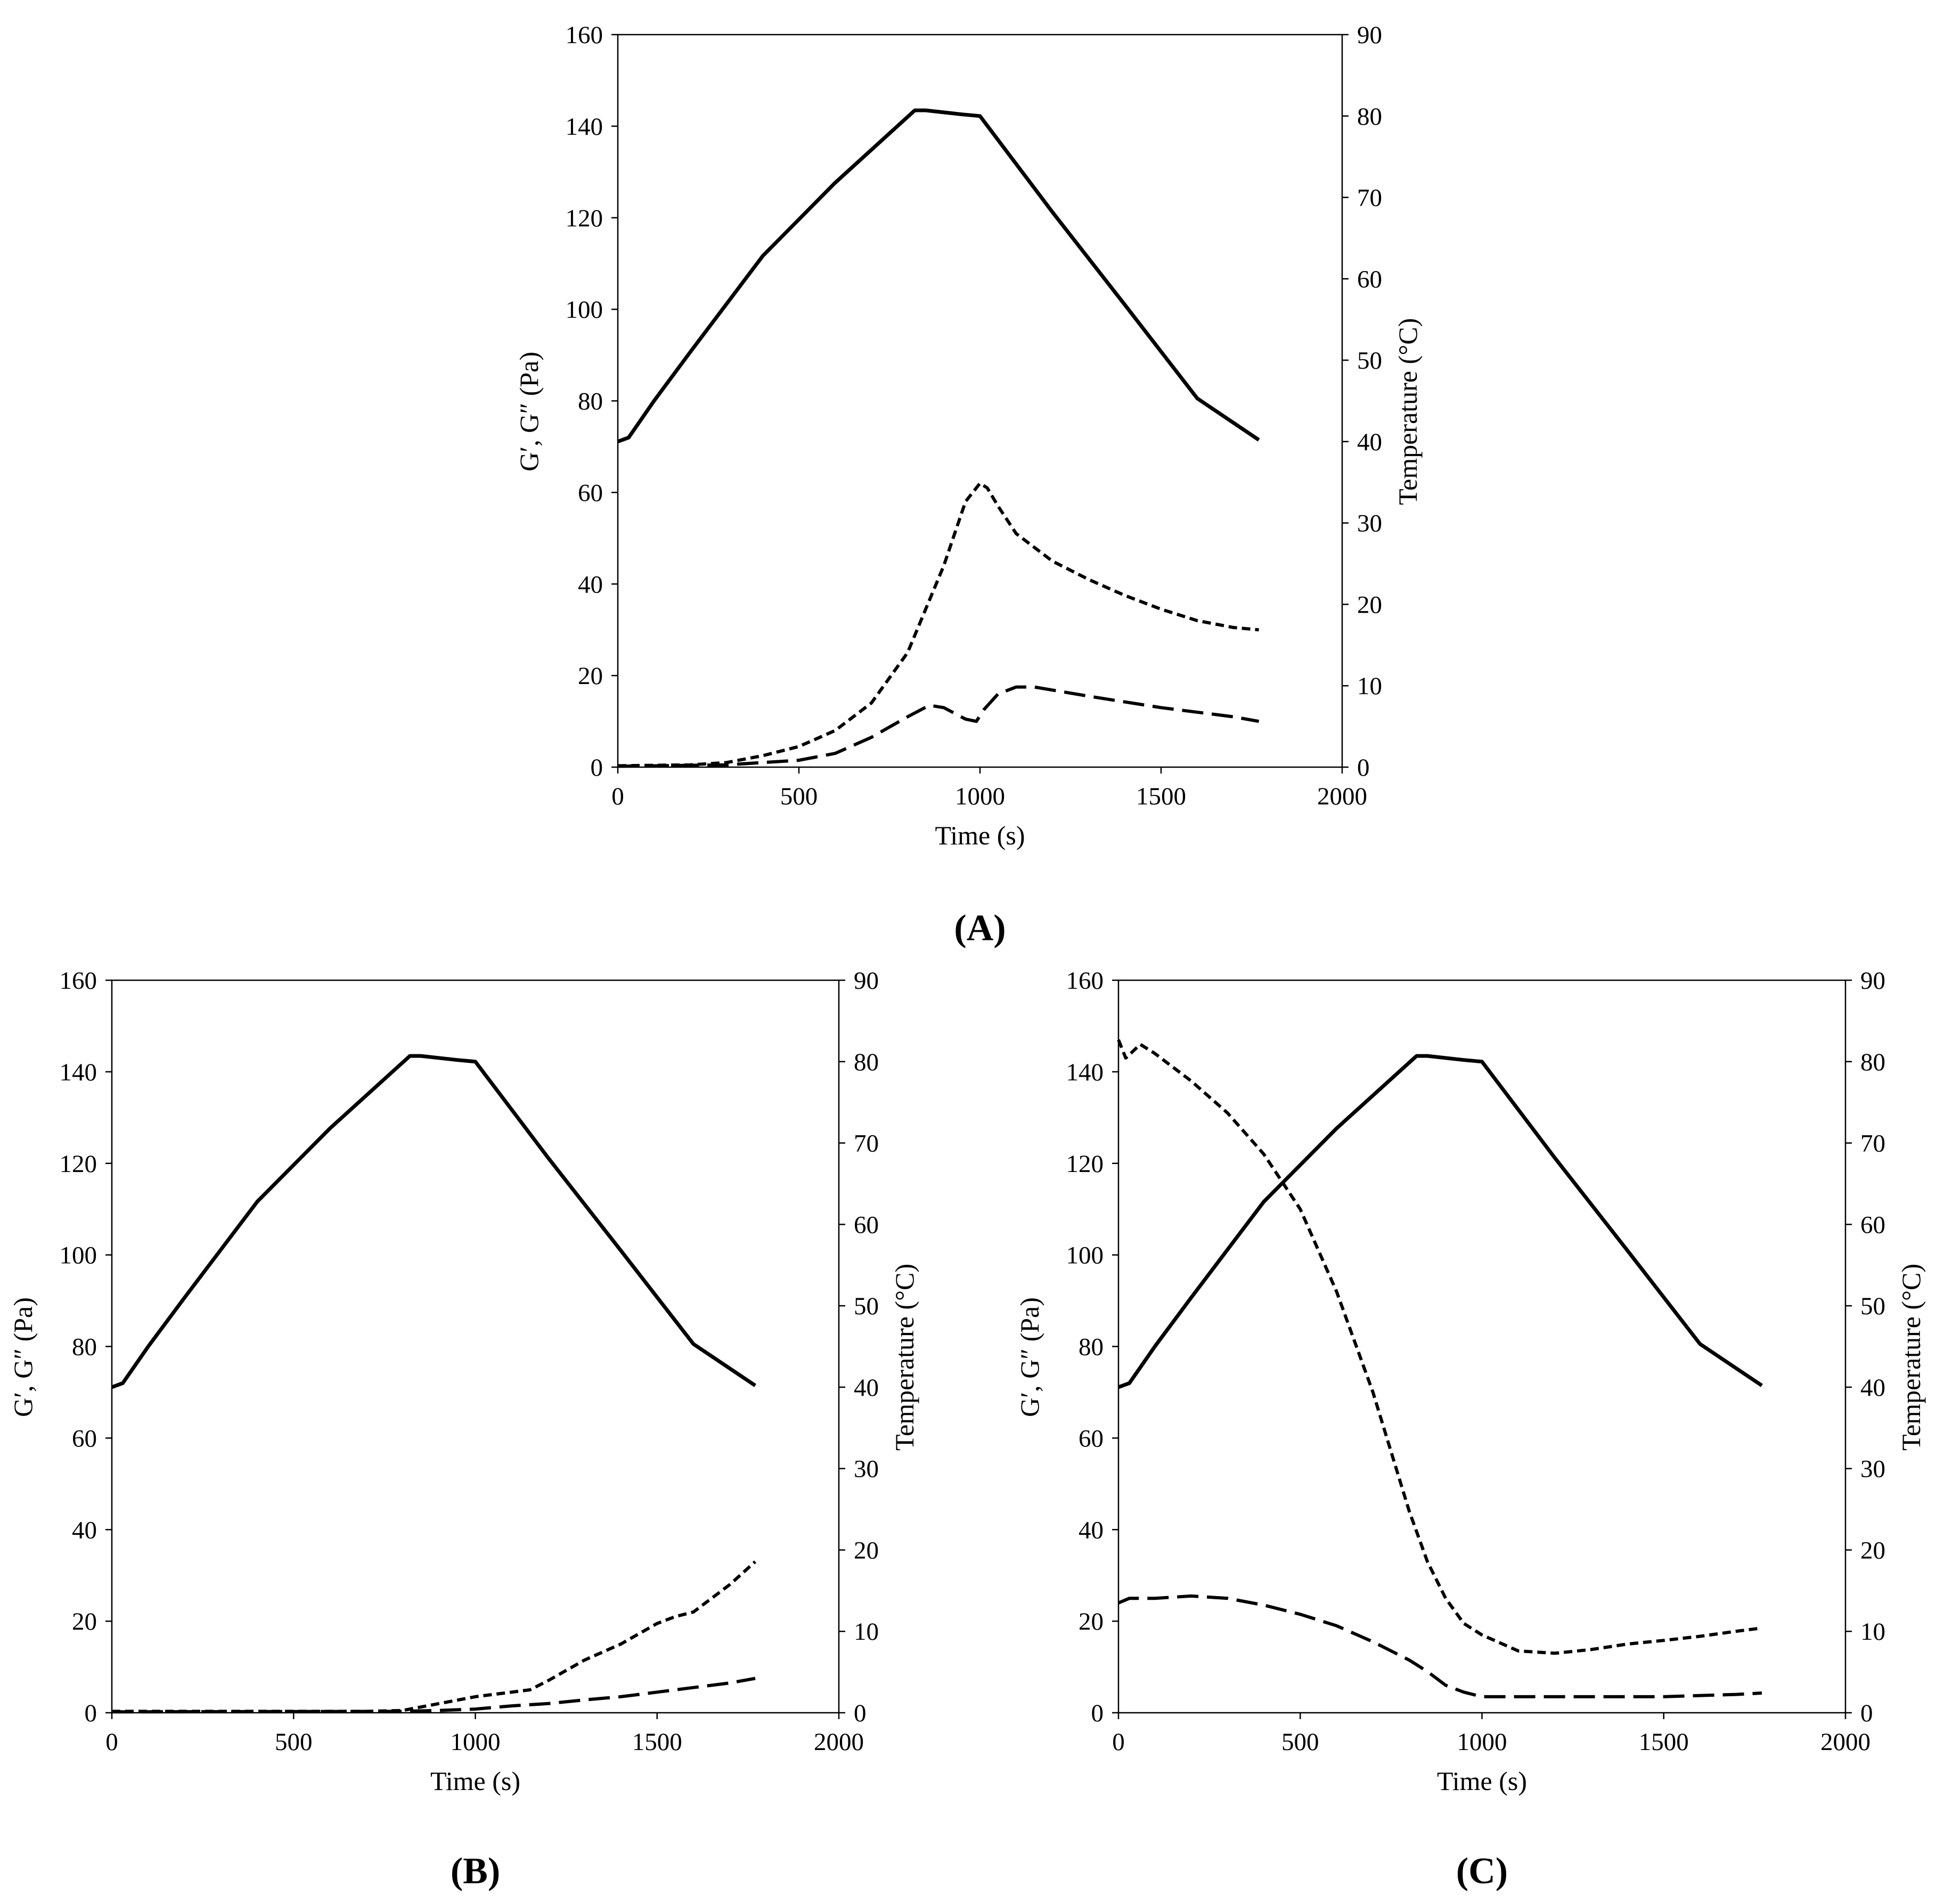 The image size is (1944, 1904). I want to click on panel-label: (A), so click(980, 929).